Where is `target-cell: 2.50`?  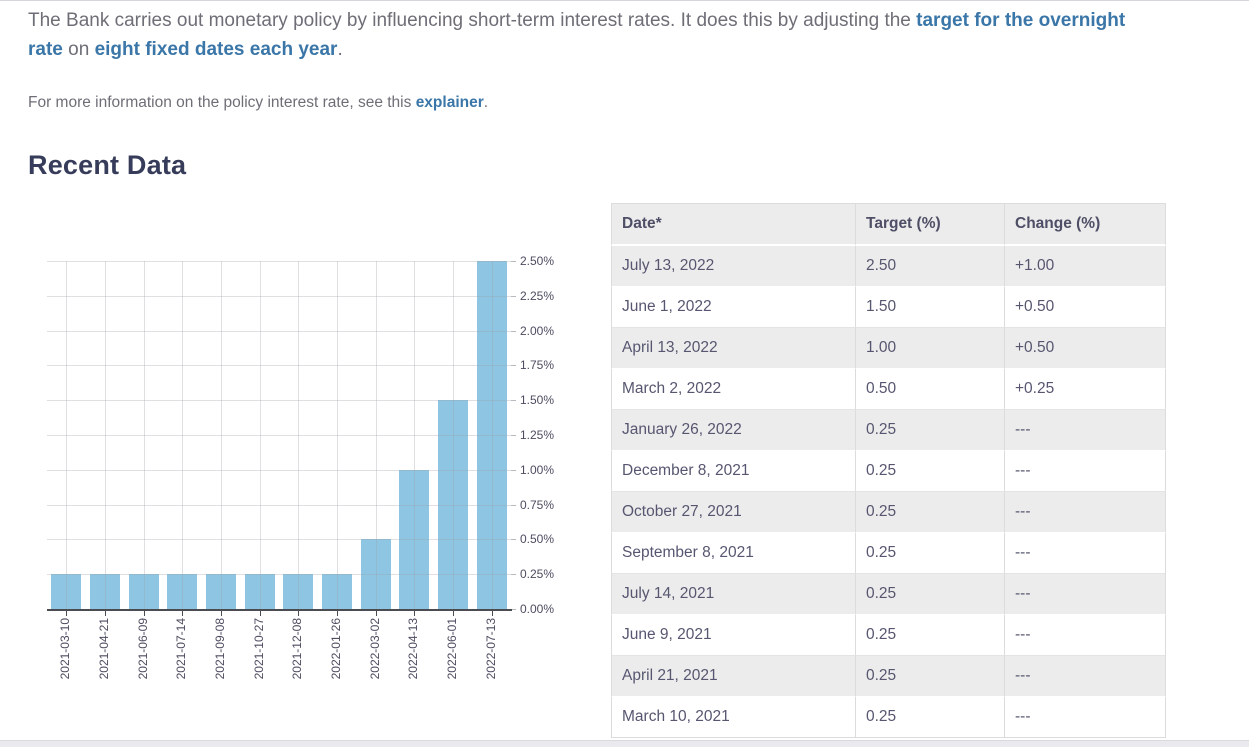 target-cell: 2.50 is located at coordinates (929, 266).